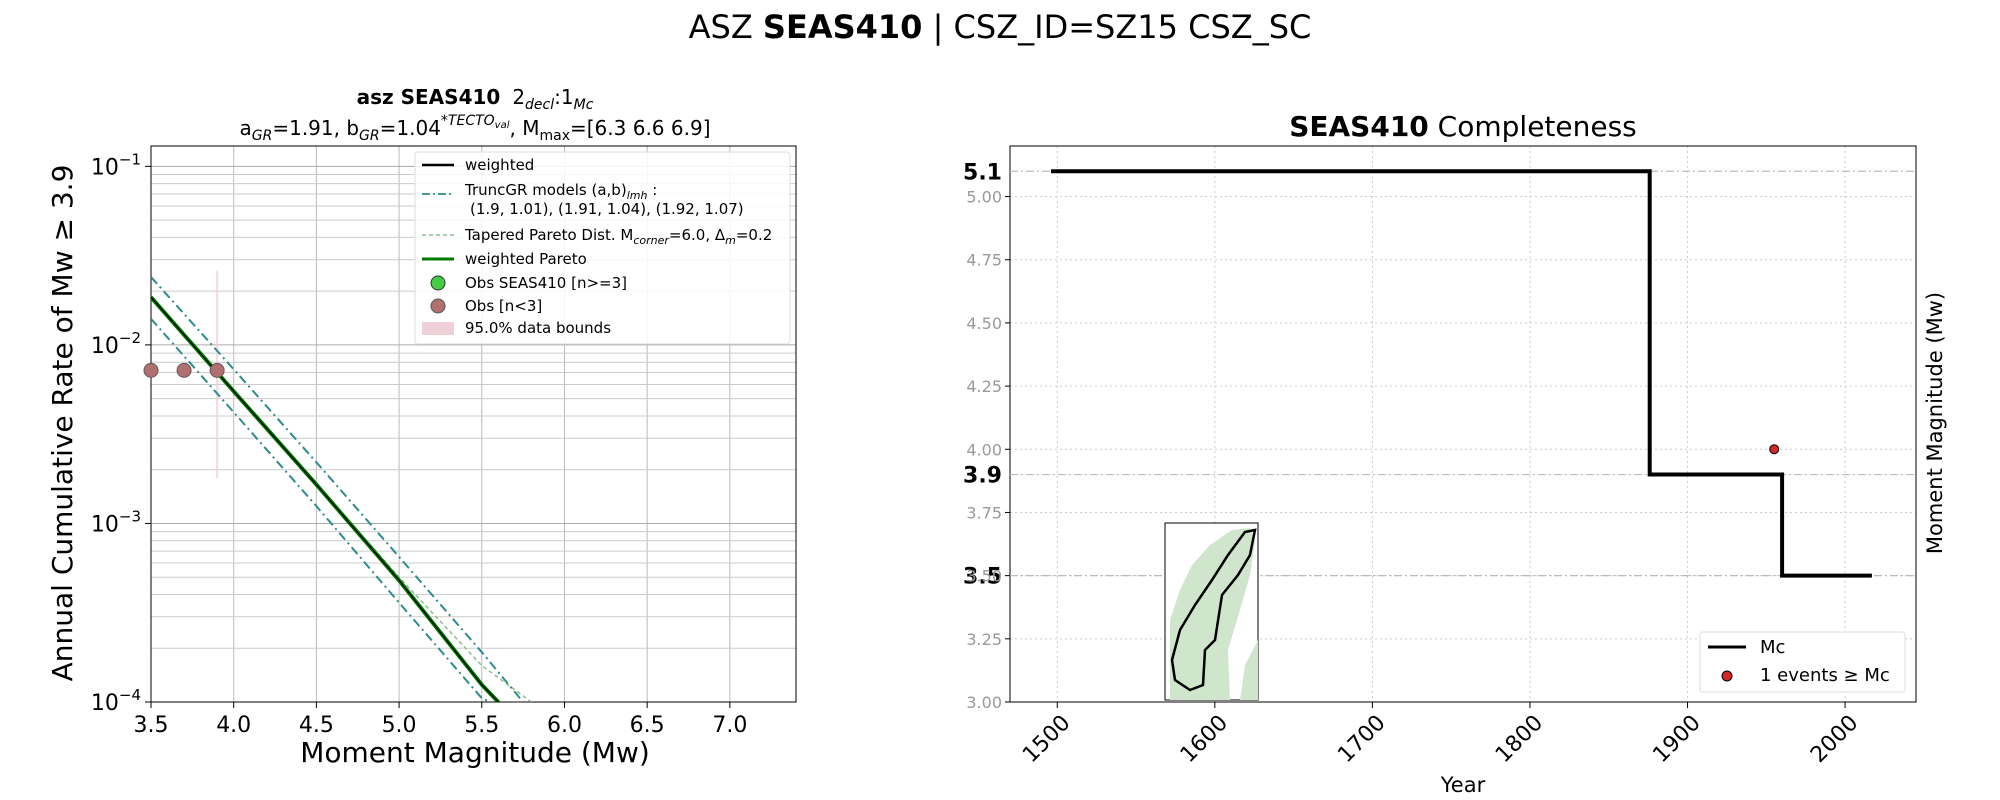 The image size is (2000, 800). I want to click on left-observations, so click(184, 370).